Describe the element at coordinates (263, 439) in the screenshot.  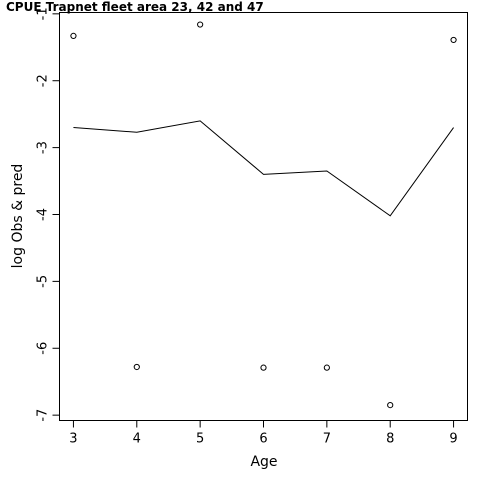
I see `x-tick-label: 6` at that location.